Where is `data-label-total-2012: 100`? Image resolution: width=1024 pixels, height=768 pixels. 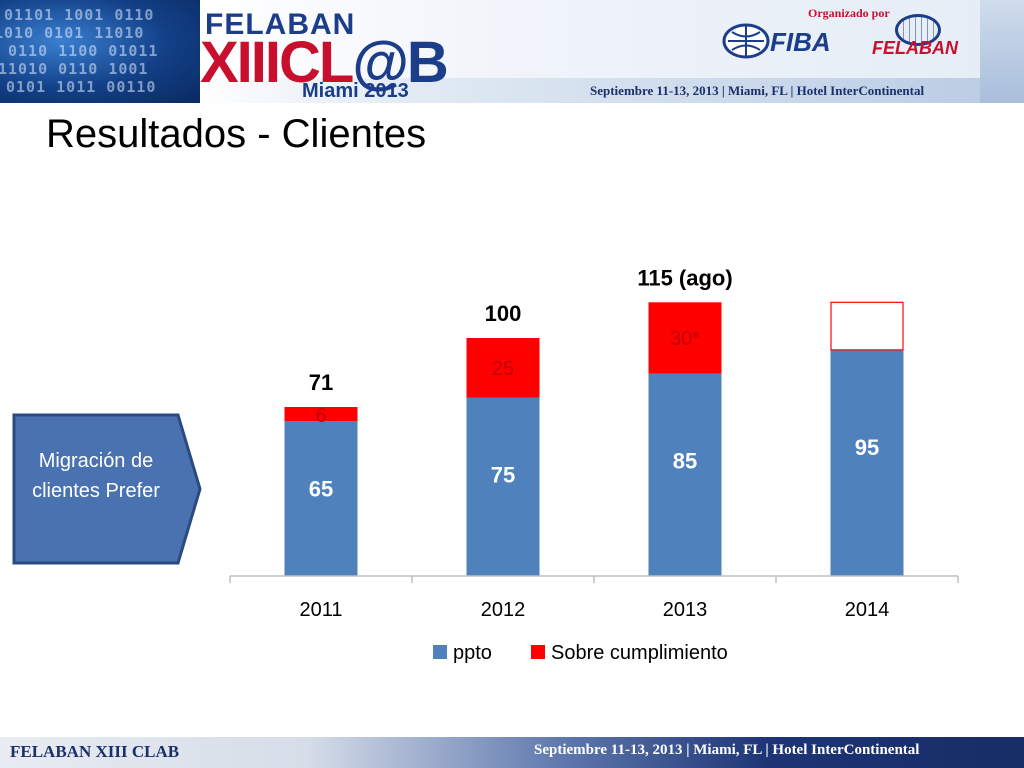 data-label-total-2012: 100 is located at coordinates (503, 313).